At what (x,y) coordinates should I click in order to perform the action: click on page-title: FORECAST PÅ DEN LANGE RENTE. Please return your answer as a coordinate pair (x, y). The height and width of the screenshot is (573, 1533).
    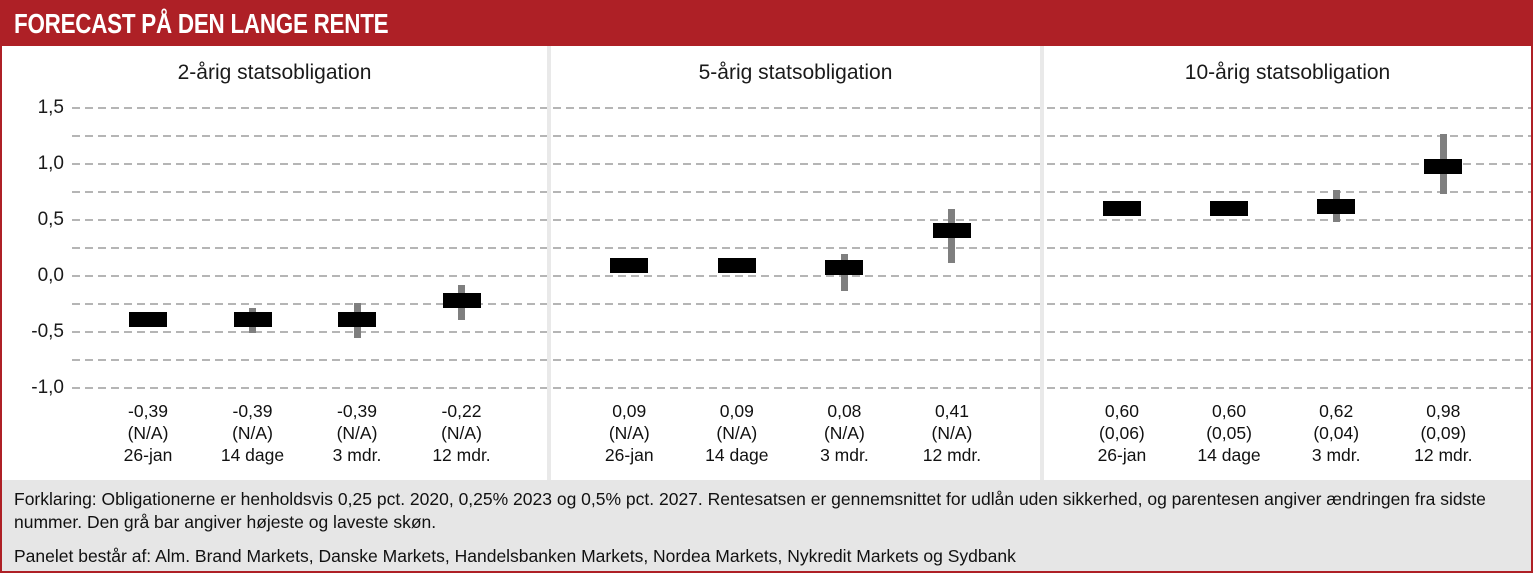
    Looking at the image, I should click on (201, 23).